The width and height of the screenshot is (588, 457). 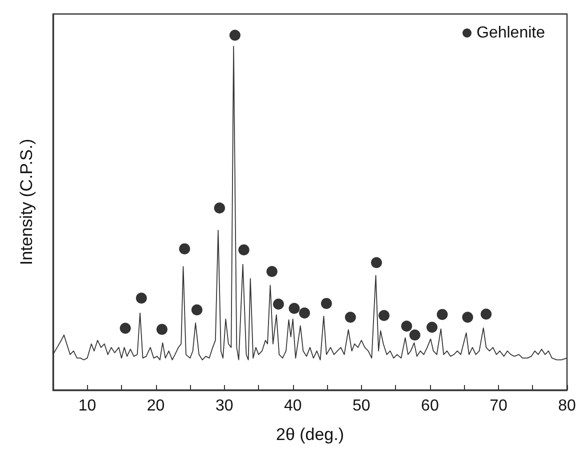 I want to click on x-tick-label: 10, so click(x=87, y=406).